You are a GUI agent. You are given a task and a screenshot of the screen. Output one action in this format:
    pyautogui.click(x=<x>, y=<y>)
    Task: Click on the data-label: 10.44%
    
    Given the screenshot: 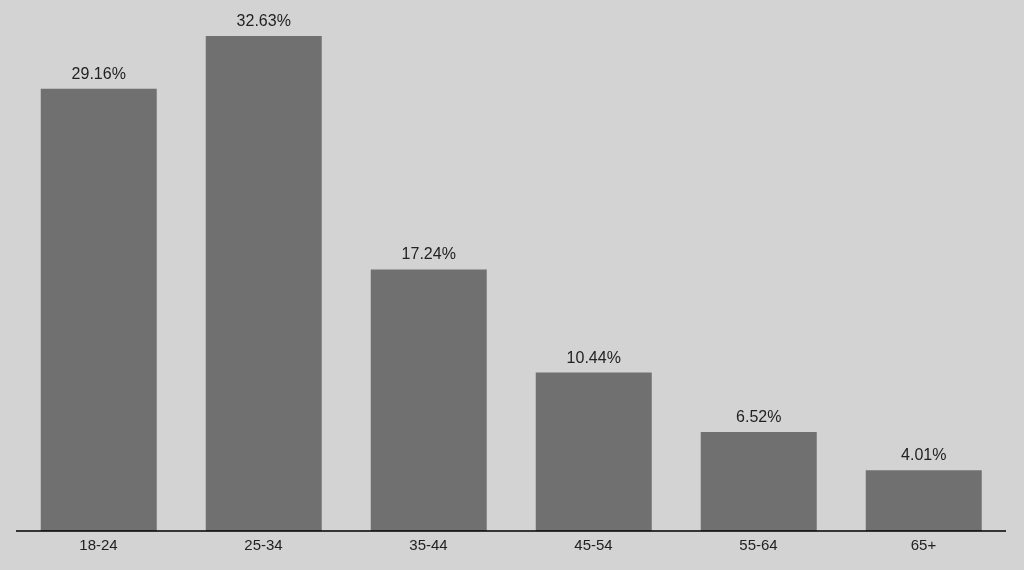 What is the action you would take?
    pyautogui.click(x=593, y=357)
    